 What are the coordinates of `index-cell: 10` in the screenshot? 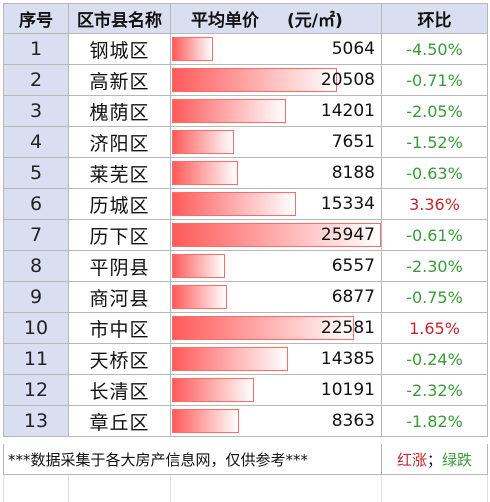 It's located at (36, 328).